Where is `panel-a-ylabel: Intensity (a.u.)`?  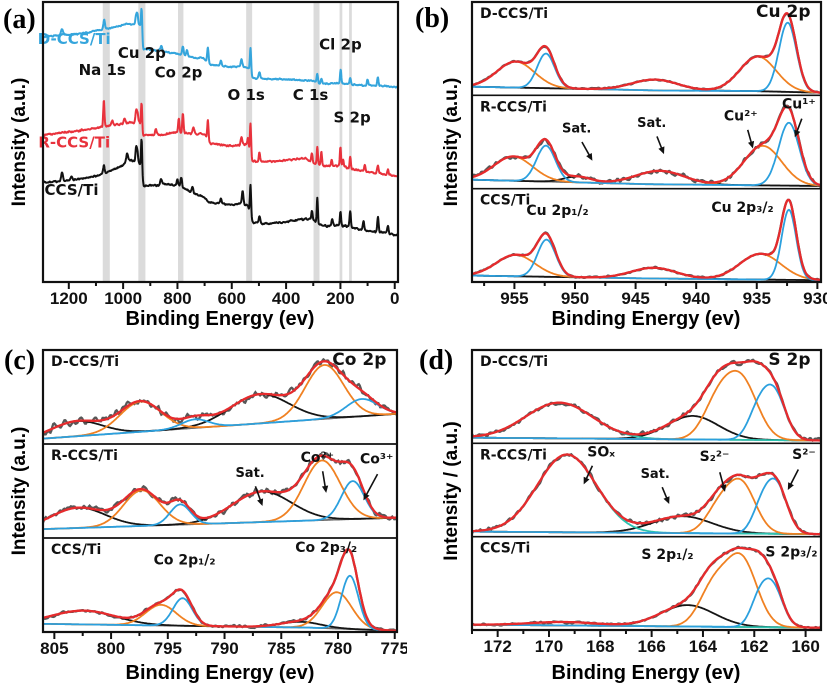 panel-a-ylabel: Intensity (a.u.) is located at coordinates (19, 142).